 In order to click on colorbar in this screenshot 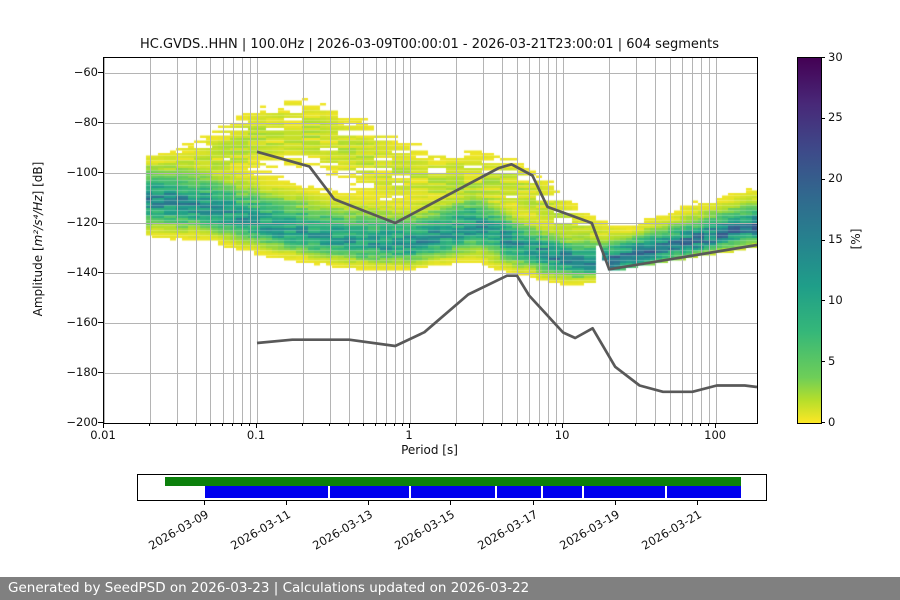, I will do `click(809, 240)`.